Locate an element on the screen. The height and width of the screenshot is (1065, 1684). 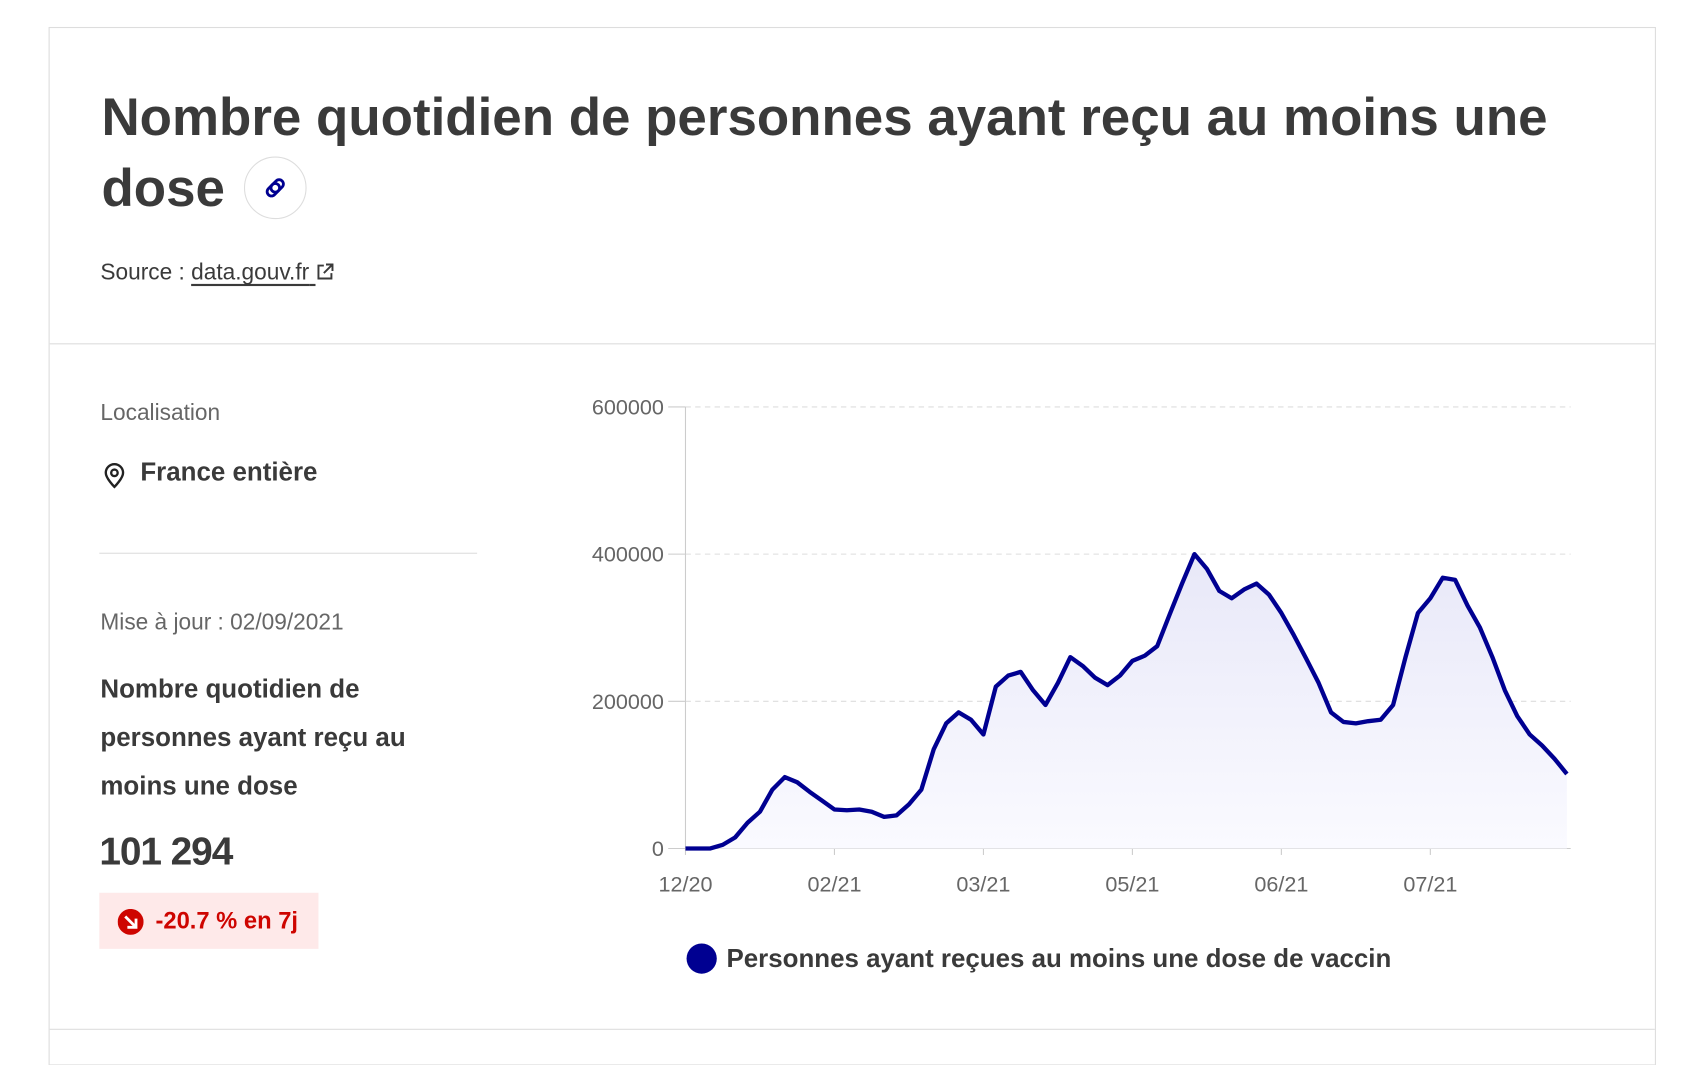
source-link: data.gouv.fr is located at coordinates (263, 272).